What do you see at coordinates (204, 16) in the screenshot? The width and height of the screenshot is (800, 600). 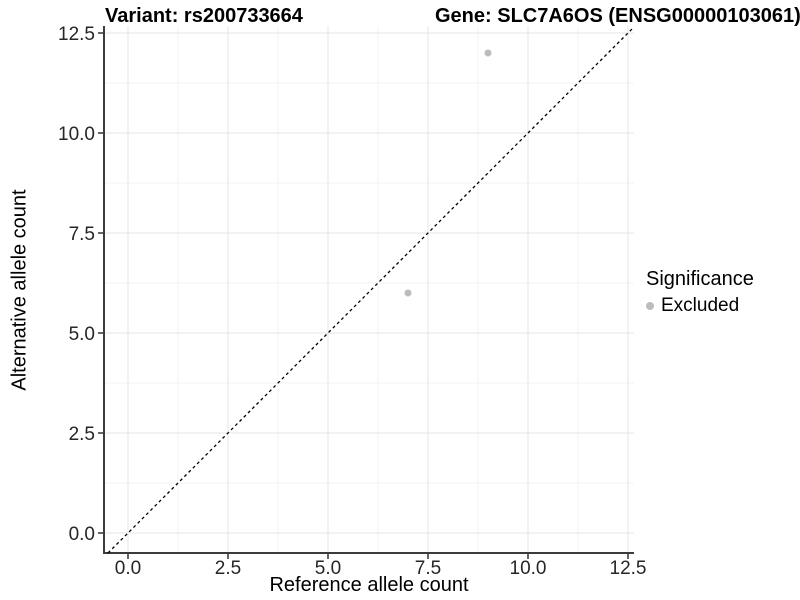 I see `plot-title-variant: Variant: rs200733664` at bounding box center [204, 16].